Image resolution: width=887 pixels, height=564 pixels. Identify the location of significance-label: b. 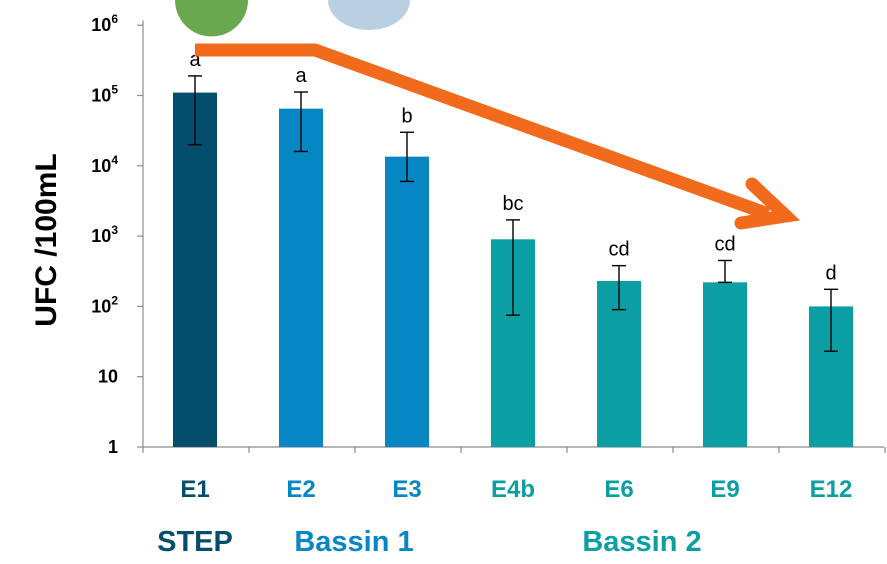
(406, 116).